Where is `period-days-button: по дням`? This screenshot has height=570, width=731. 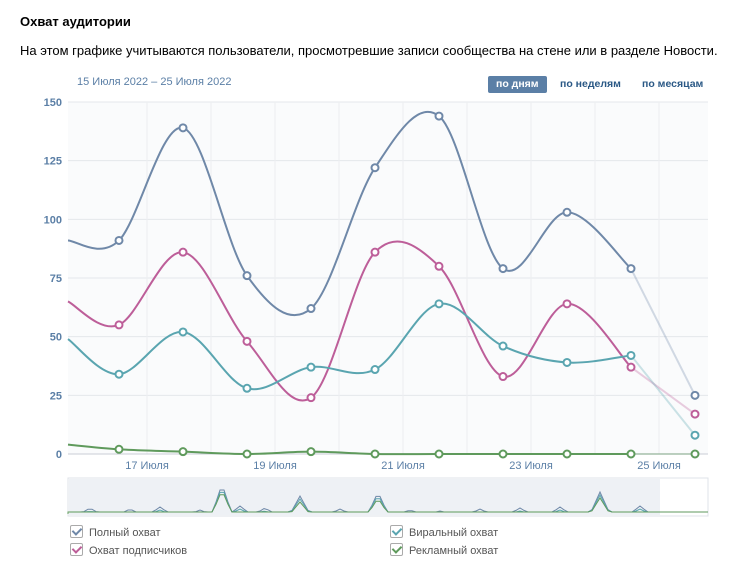 period-days-button: по дням is located at coordinates (517, 84).